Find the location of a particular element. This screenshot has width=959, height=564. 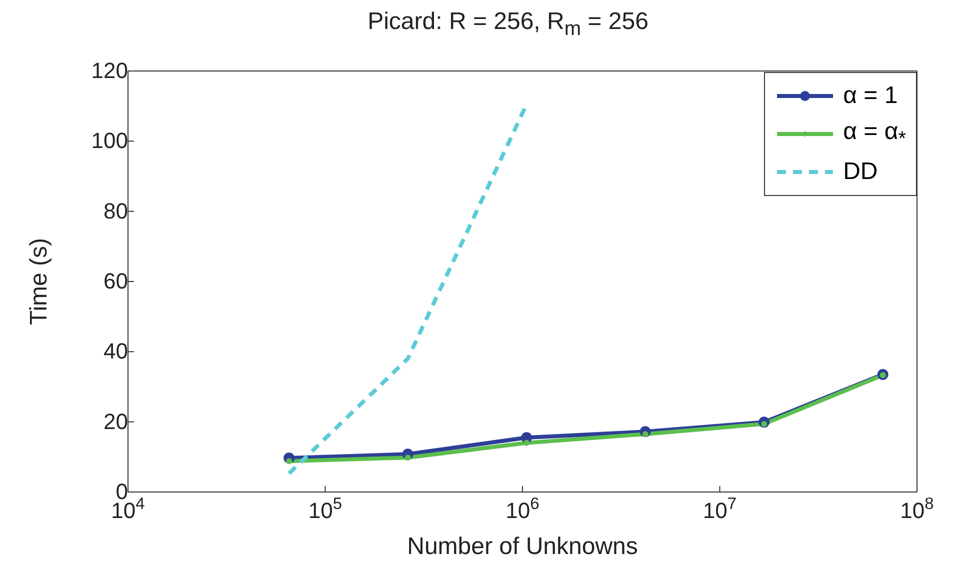

legend-label: α = α$_{*}$ is located at coordinates (874, 134).